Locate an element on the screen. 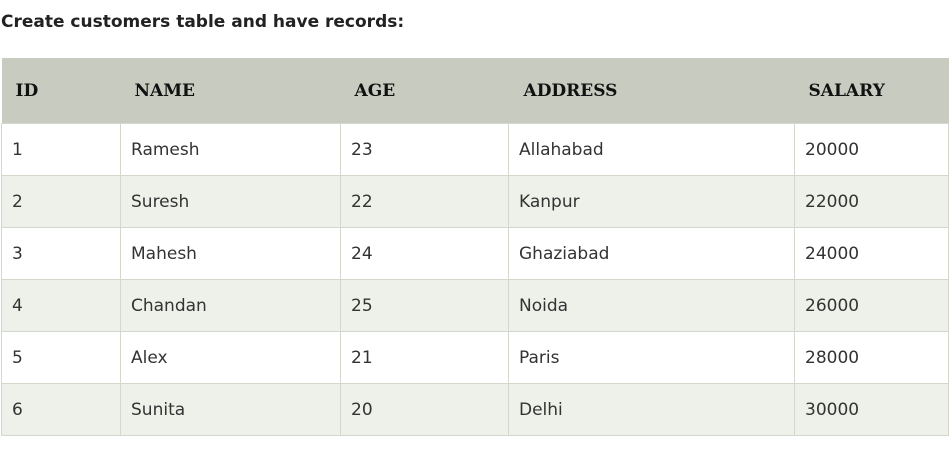 Image resolution: width=949 pixels, height=461 pixels. table-row: 3 Mahesh 24 Ghaziabad 24000 is located at coordinates (475, 253).